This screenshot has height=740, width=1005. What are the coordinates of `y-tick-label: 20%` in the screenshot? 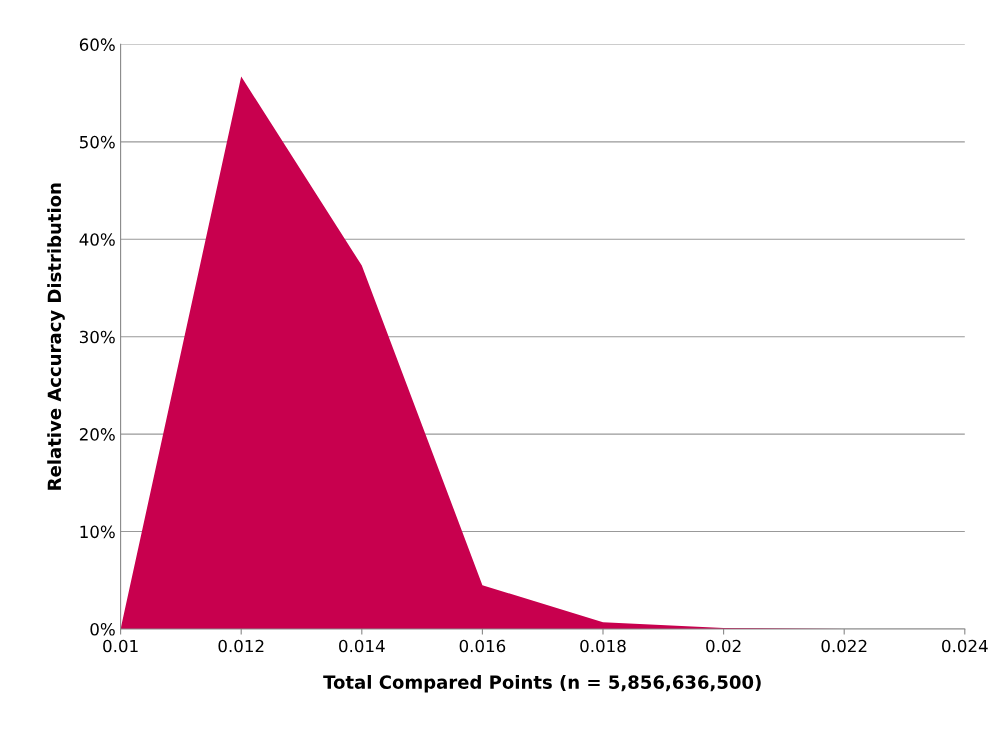 It's located at (97, 434).